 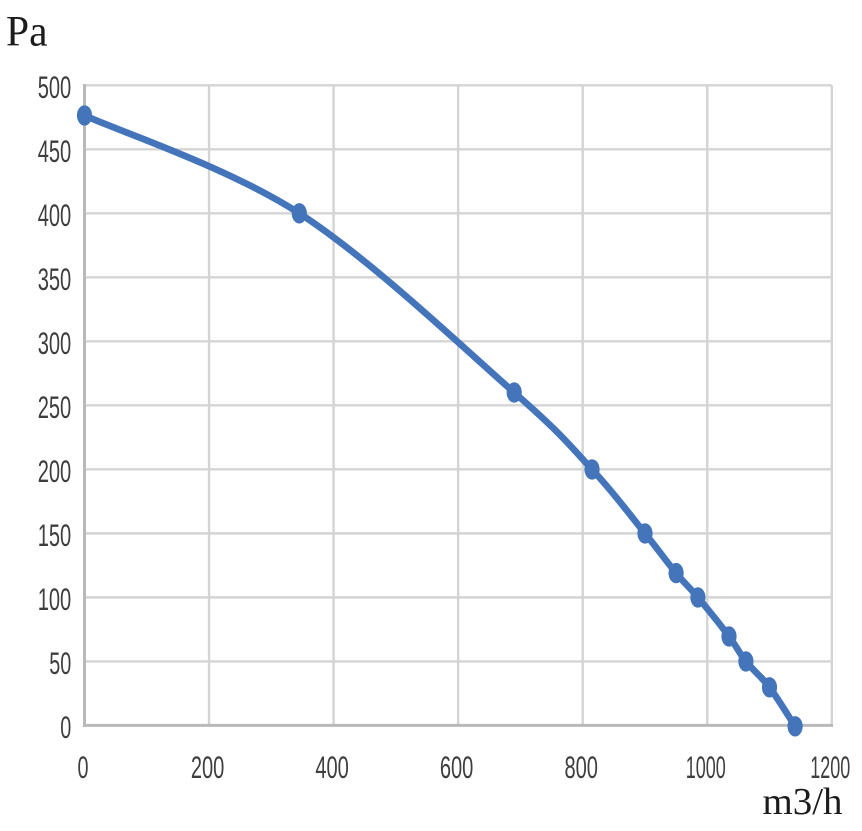 I want to click on svg-text: 50, so click(x=60, y=663).